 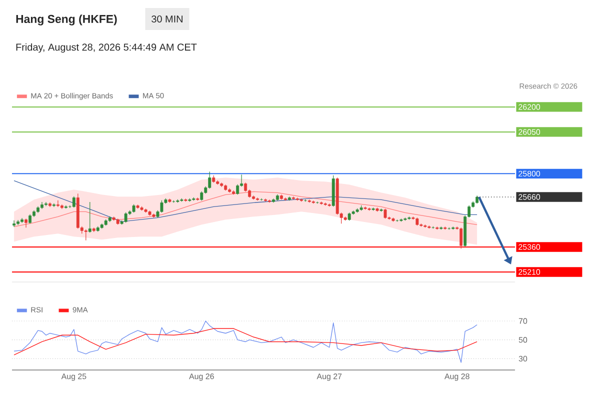 What do you see at coordinates (246, 342) in the screenshot?
I see `line-series` at bounding box center [246, 342].